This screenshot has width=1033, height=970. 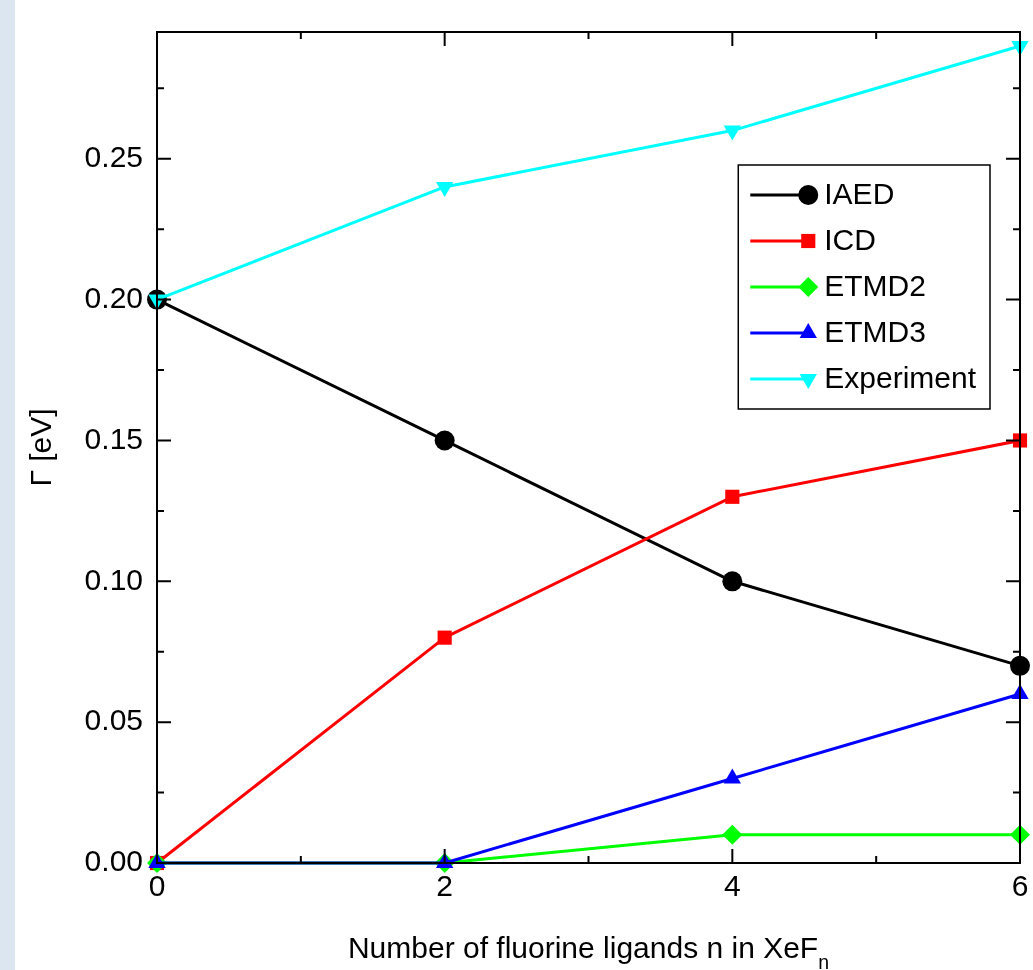 I want to click on legend-label: IAED, so click(x=859, y=194).